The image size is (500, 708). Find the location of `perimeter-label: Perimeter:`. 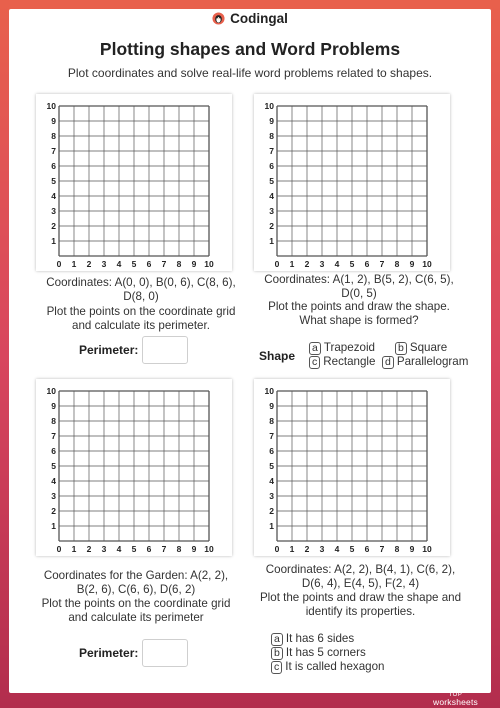

perimeter-label: Perimeter: is located at coordinates (109, 350).